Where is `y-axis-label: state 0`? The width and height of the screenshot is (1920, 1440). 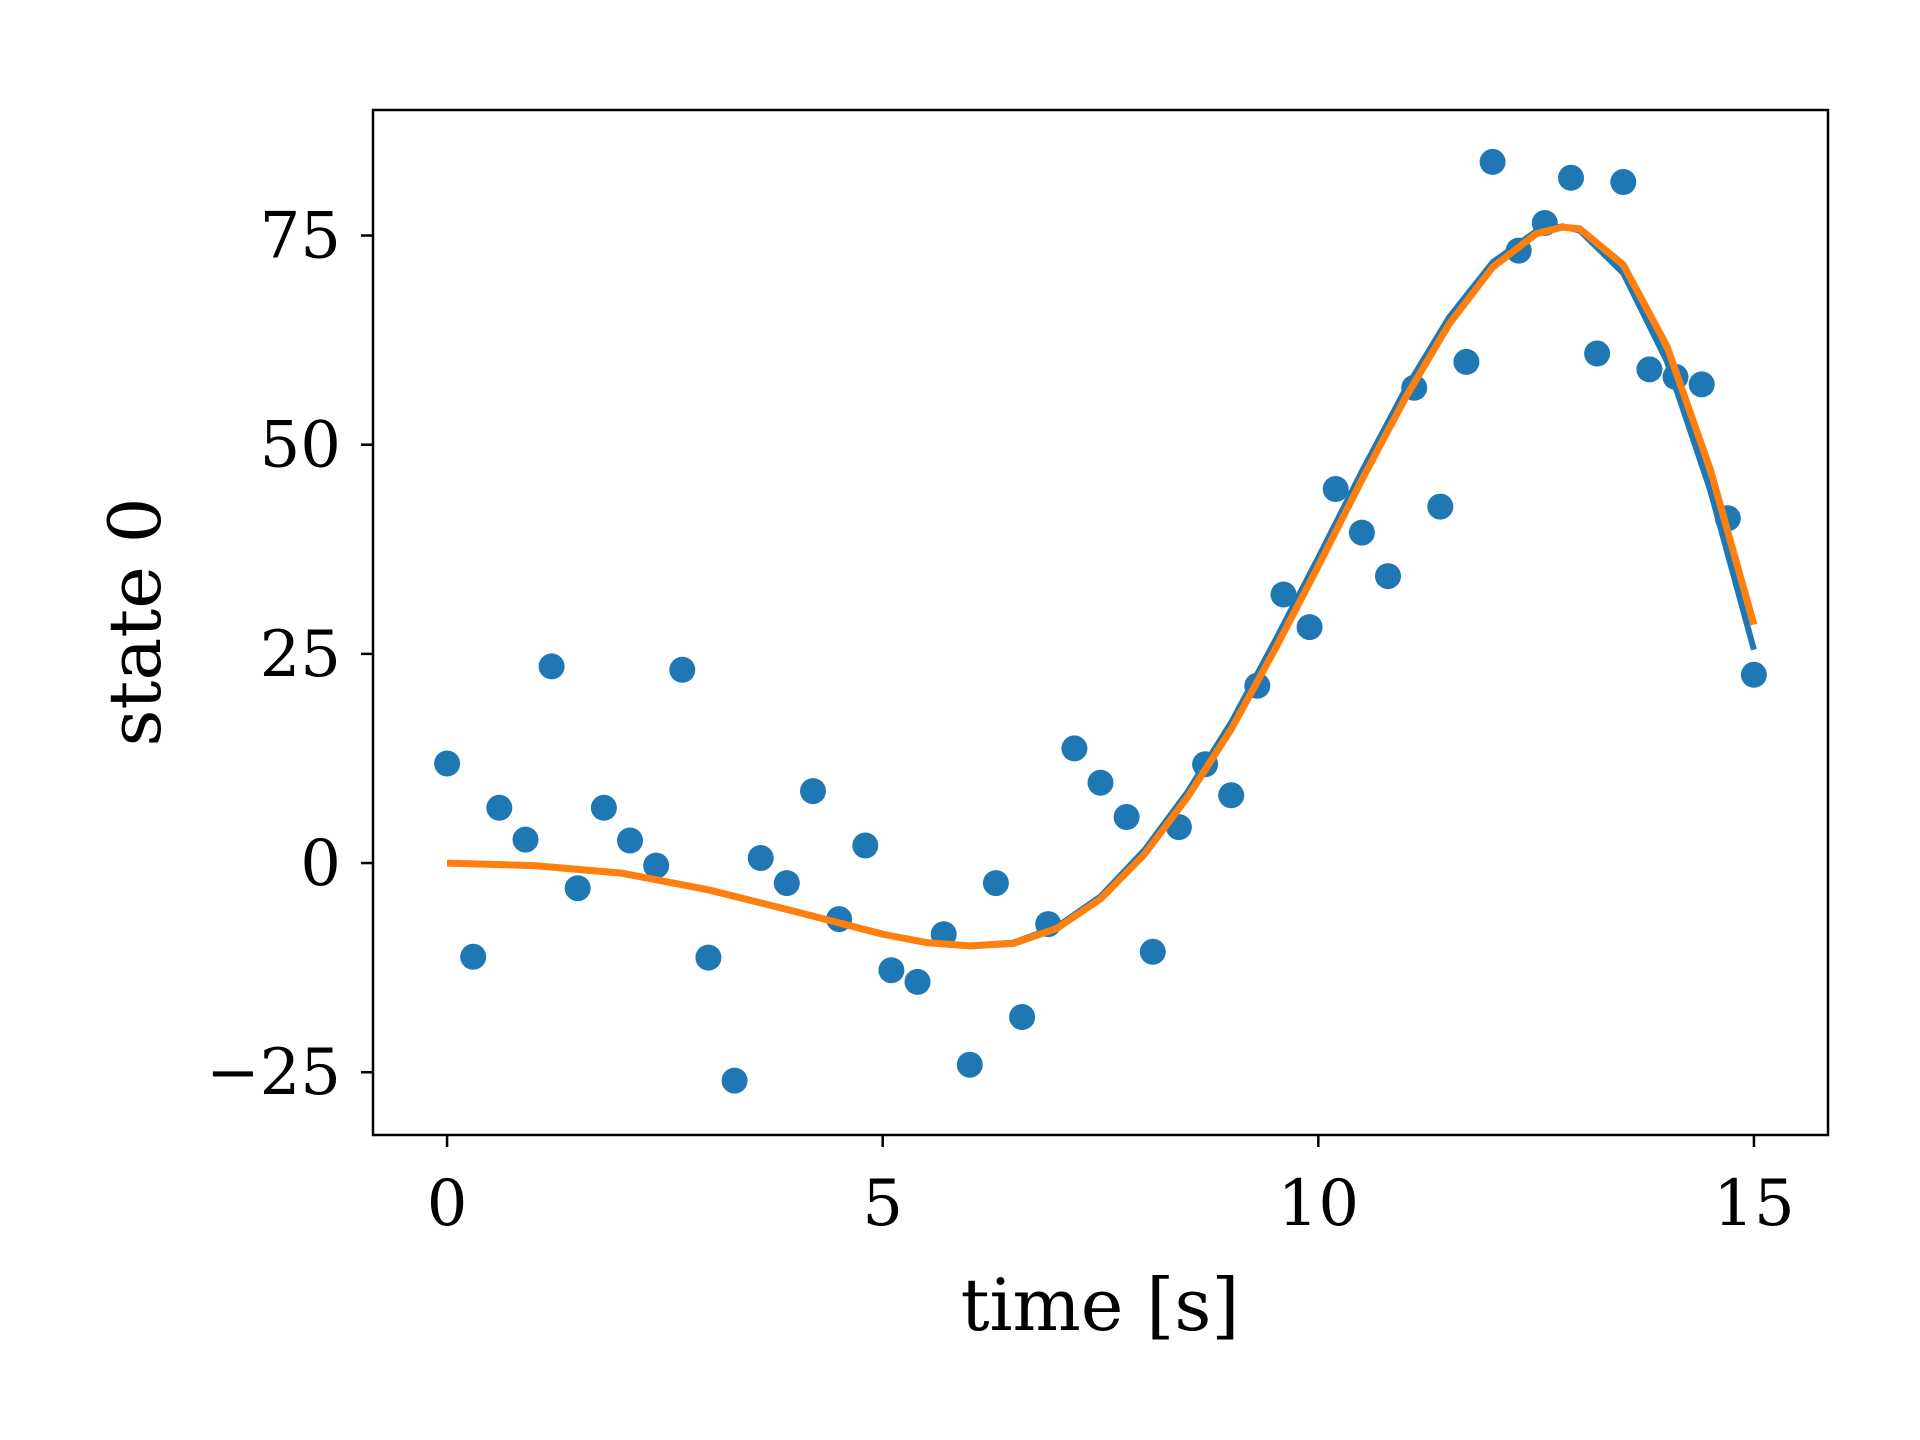 y-axis-label: state 0 is located at coordinates (135, 621).